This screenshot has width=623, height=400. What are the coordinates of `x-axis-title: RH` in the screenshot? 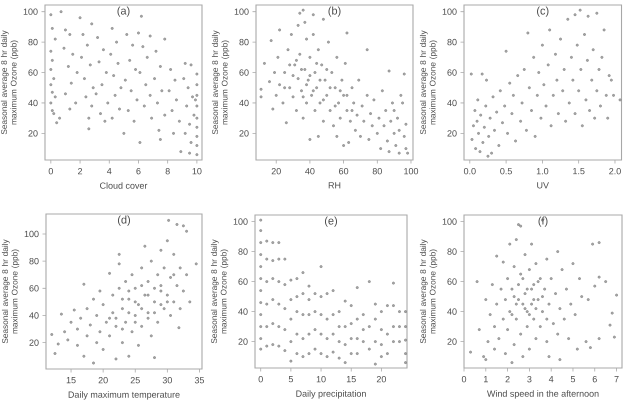 It's located at (334, 185).